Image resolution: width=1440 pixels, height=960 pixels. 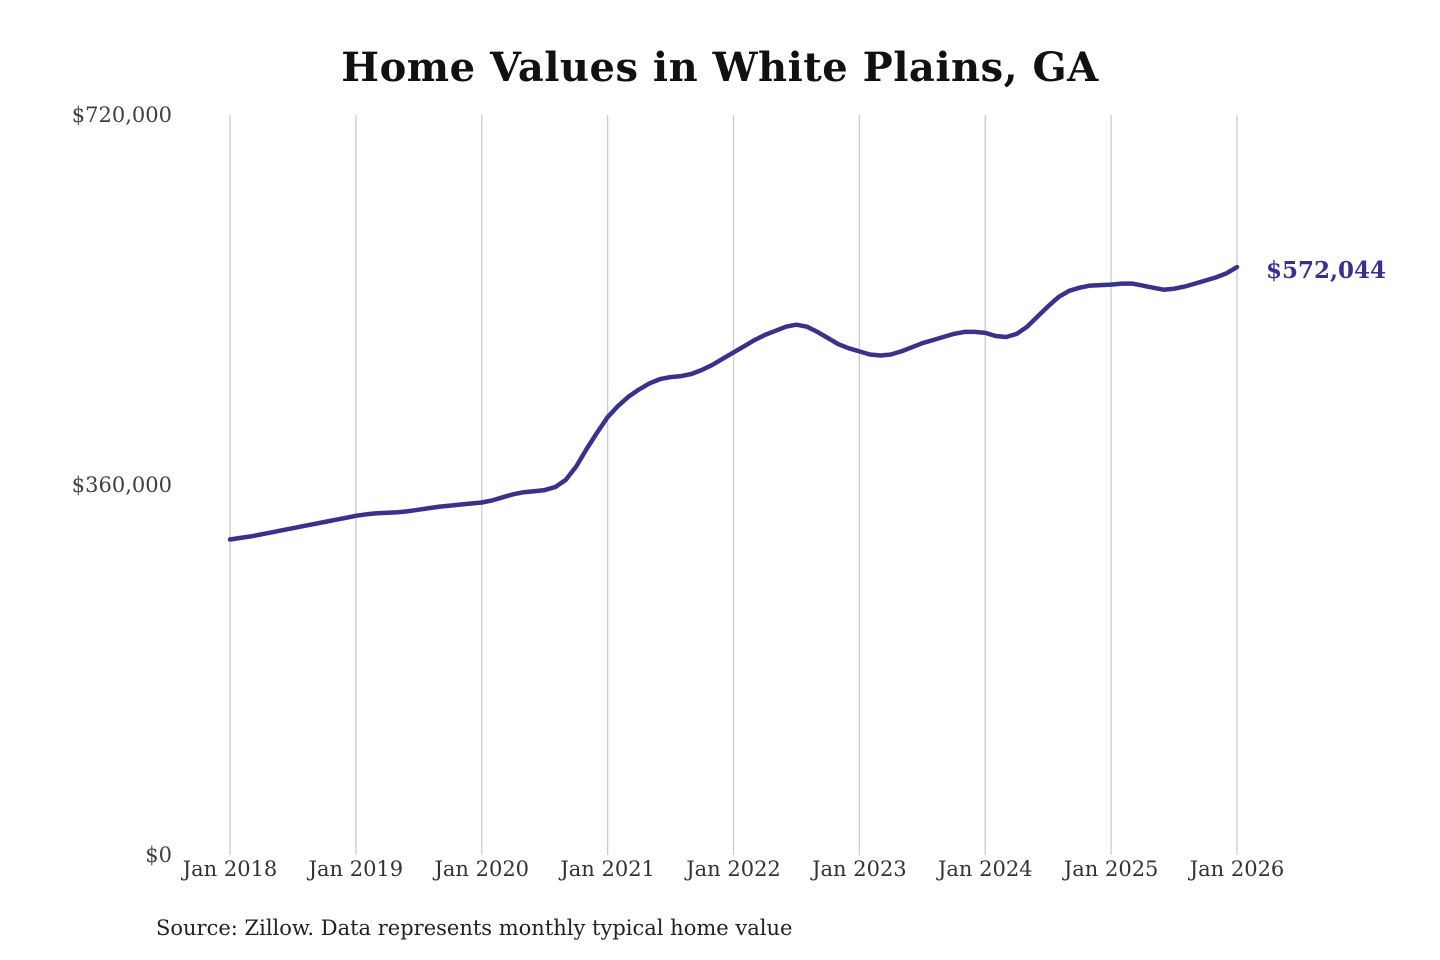 What do you see at coordinates (356, 869) in the screenshot?
I see `x-tick-label: Jan 2019` at bounding box center [356, 869].